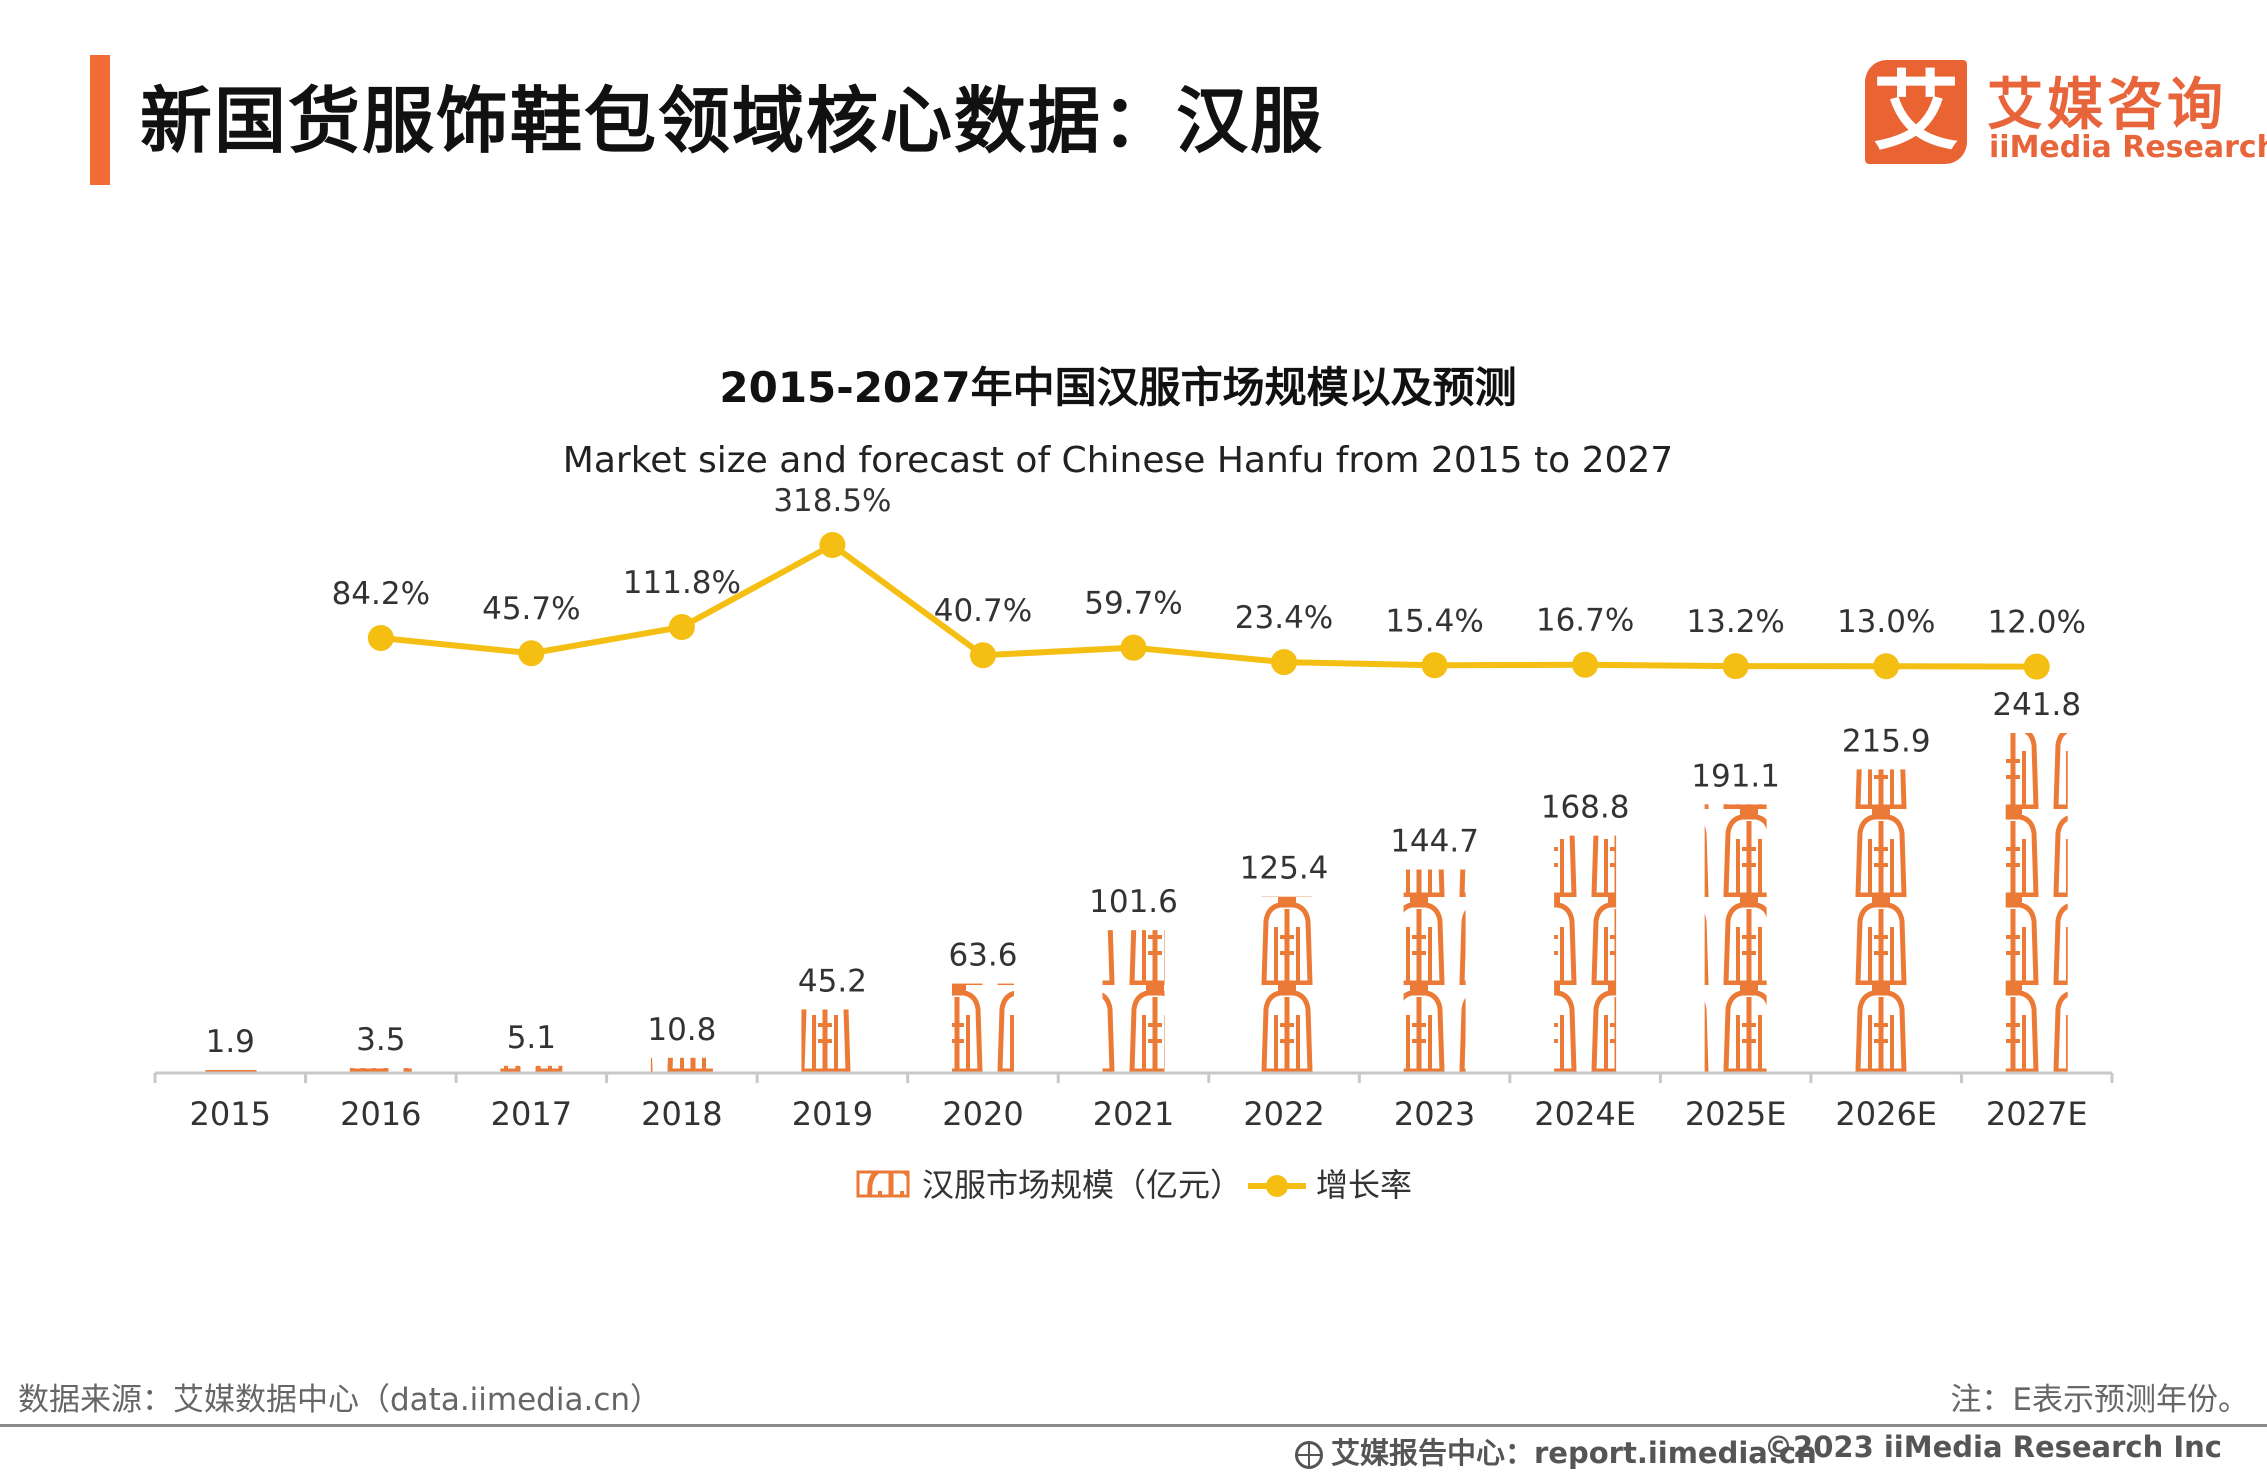  What do you see at coordinates (230, 1042) in the screenshot?
I see `bar-value-label: 1.9` at bounding box center [230, 1042].